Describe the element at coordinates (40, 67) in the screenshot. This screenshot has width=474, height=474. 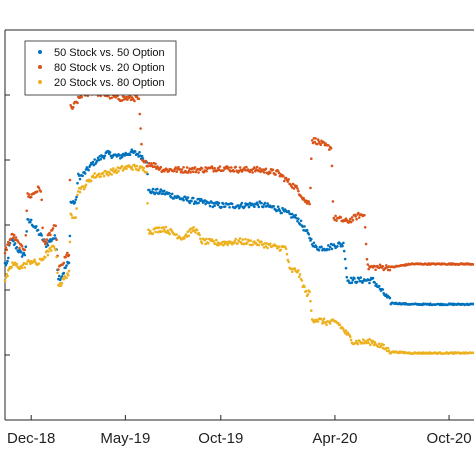
I see `legend-marker` at that location.